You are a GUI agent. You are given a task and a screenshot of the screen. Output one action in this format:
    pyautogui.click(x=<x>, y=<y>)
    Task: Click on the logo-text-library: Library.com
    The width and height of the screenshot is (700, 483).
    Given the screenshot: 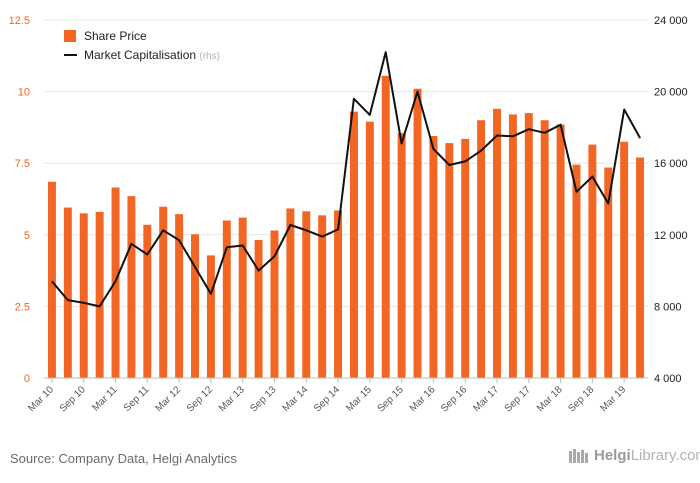 What is the action you would take?
    pyautogui.click(x=665, y=455)
    